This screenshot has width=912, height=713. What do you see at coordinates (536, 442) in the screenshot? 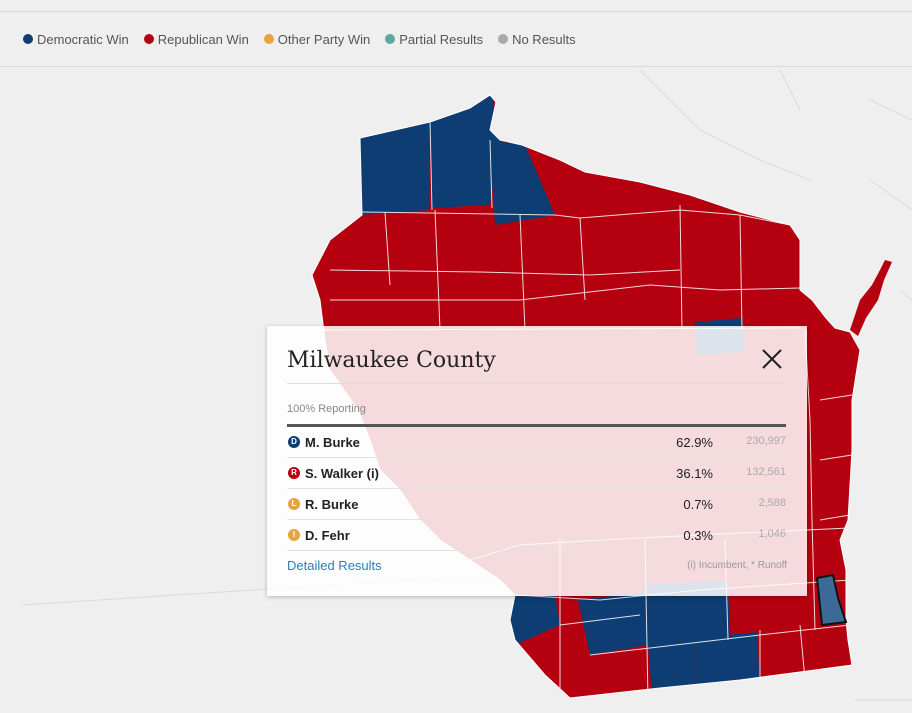
I see `candidate-row: D M. Burke 62.9% 230,997` at bounding box center [536, 442].